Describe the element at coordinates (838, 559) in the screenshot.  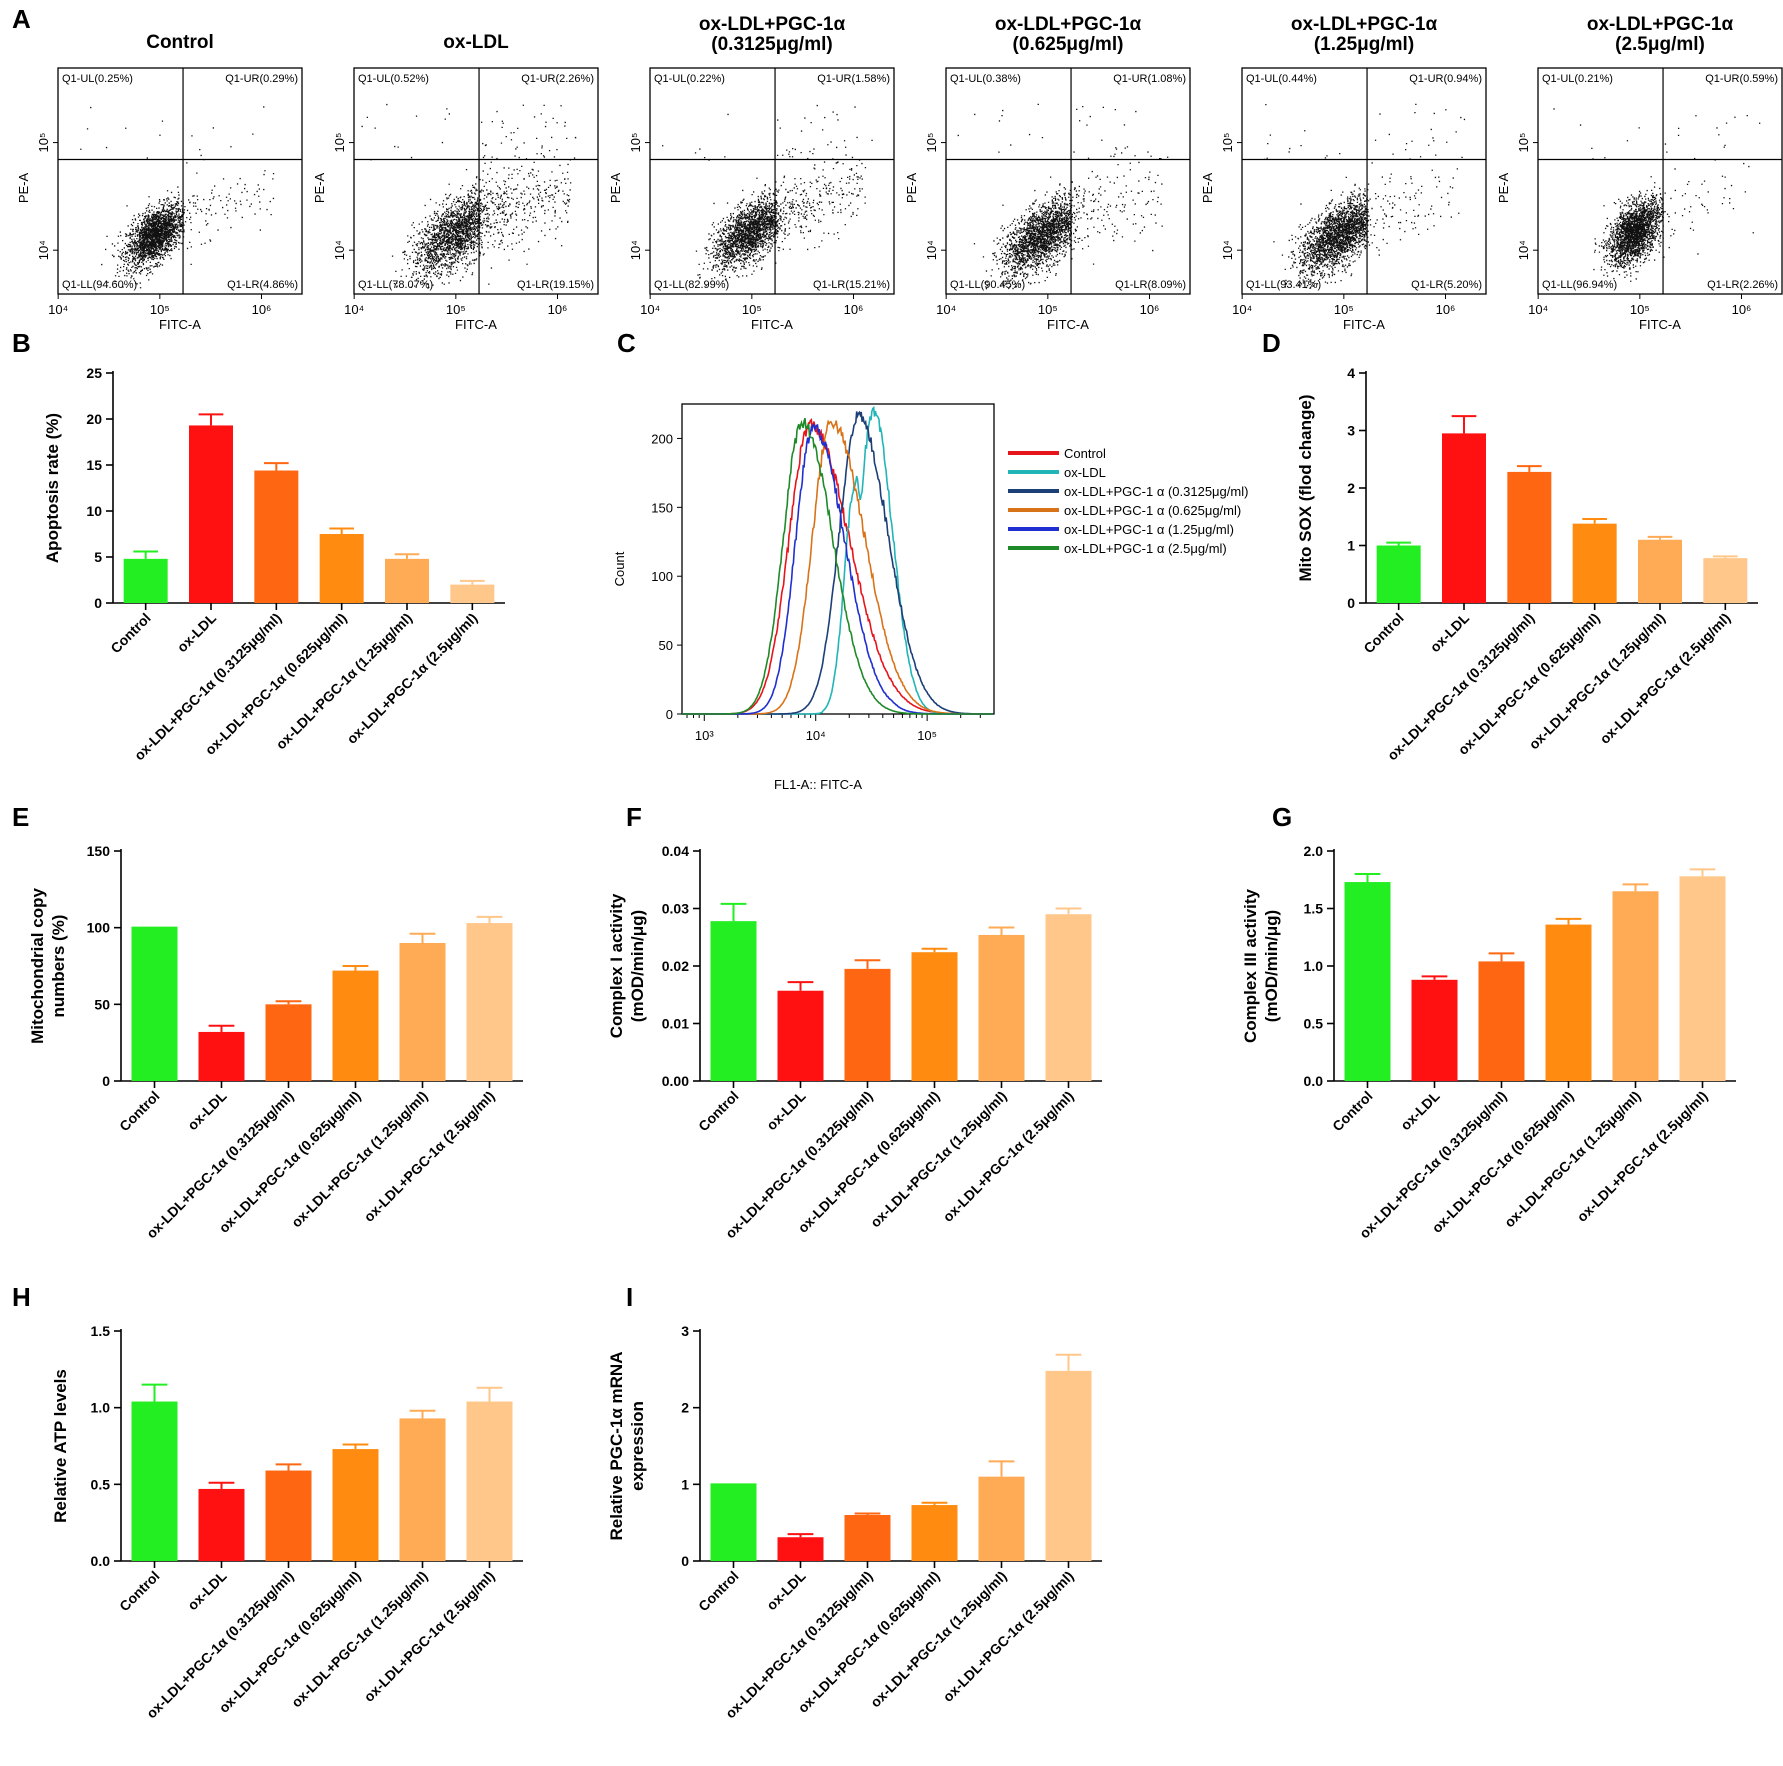
I see `histogram-frame` at that location.